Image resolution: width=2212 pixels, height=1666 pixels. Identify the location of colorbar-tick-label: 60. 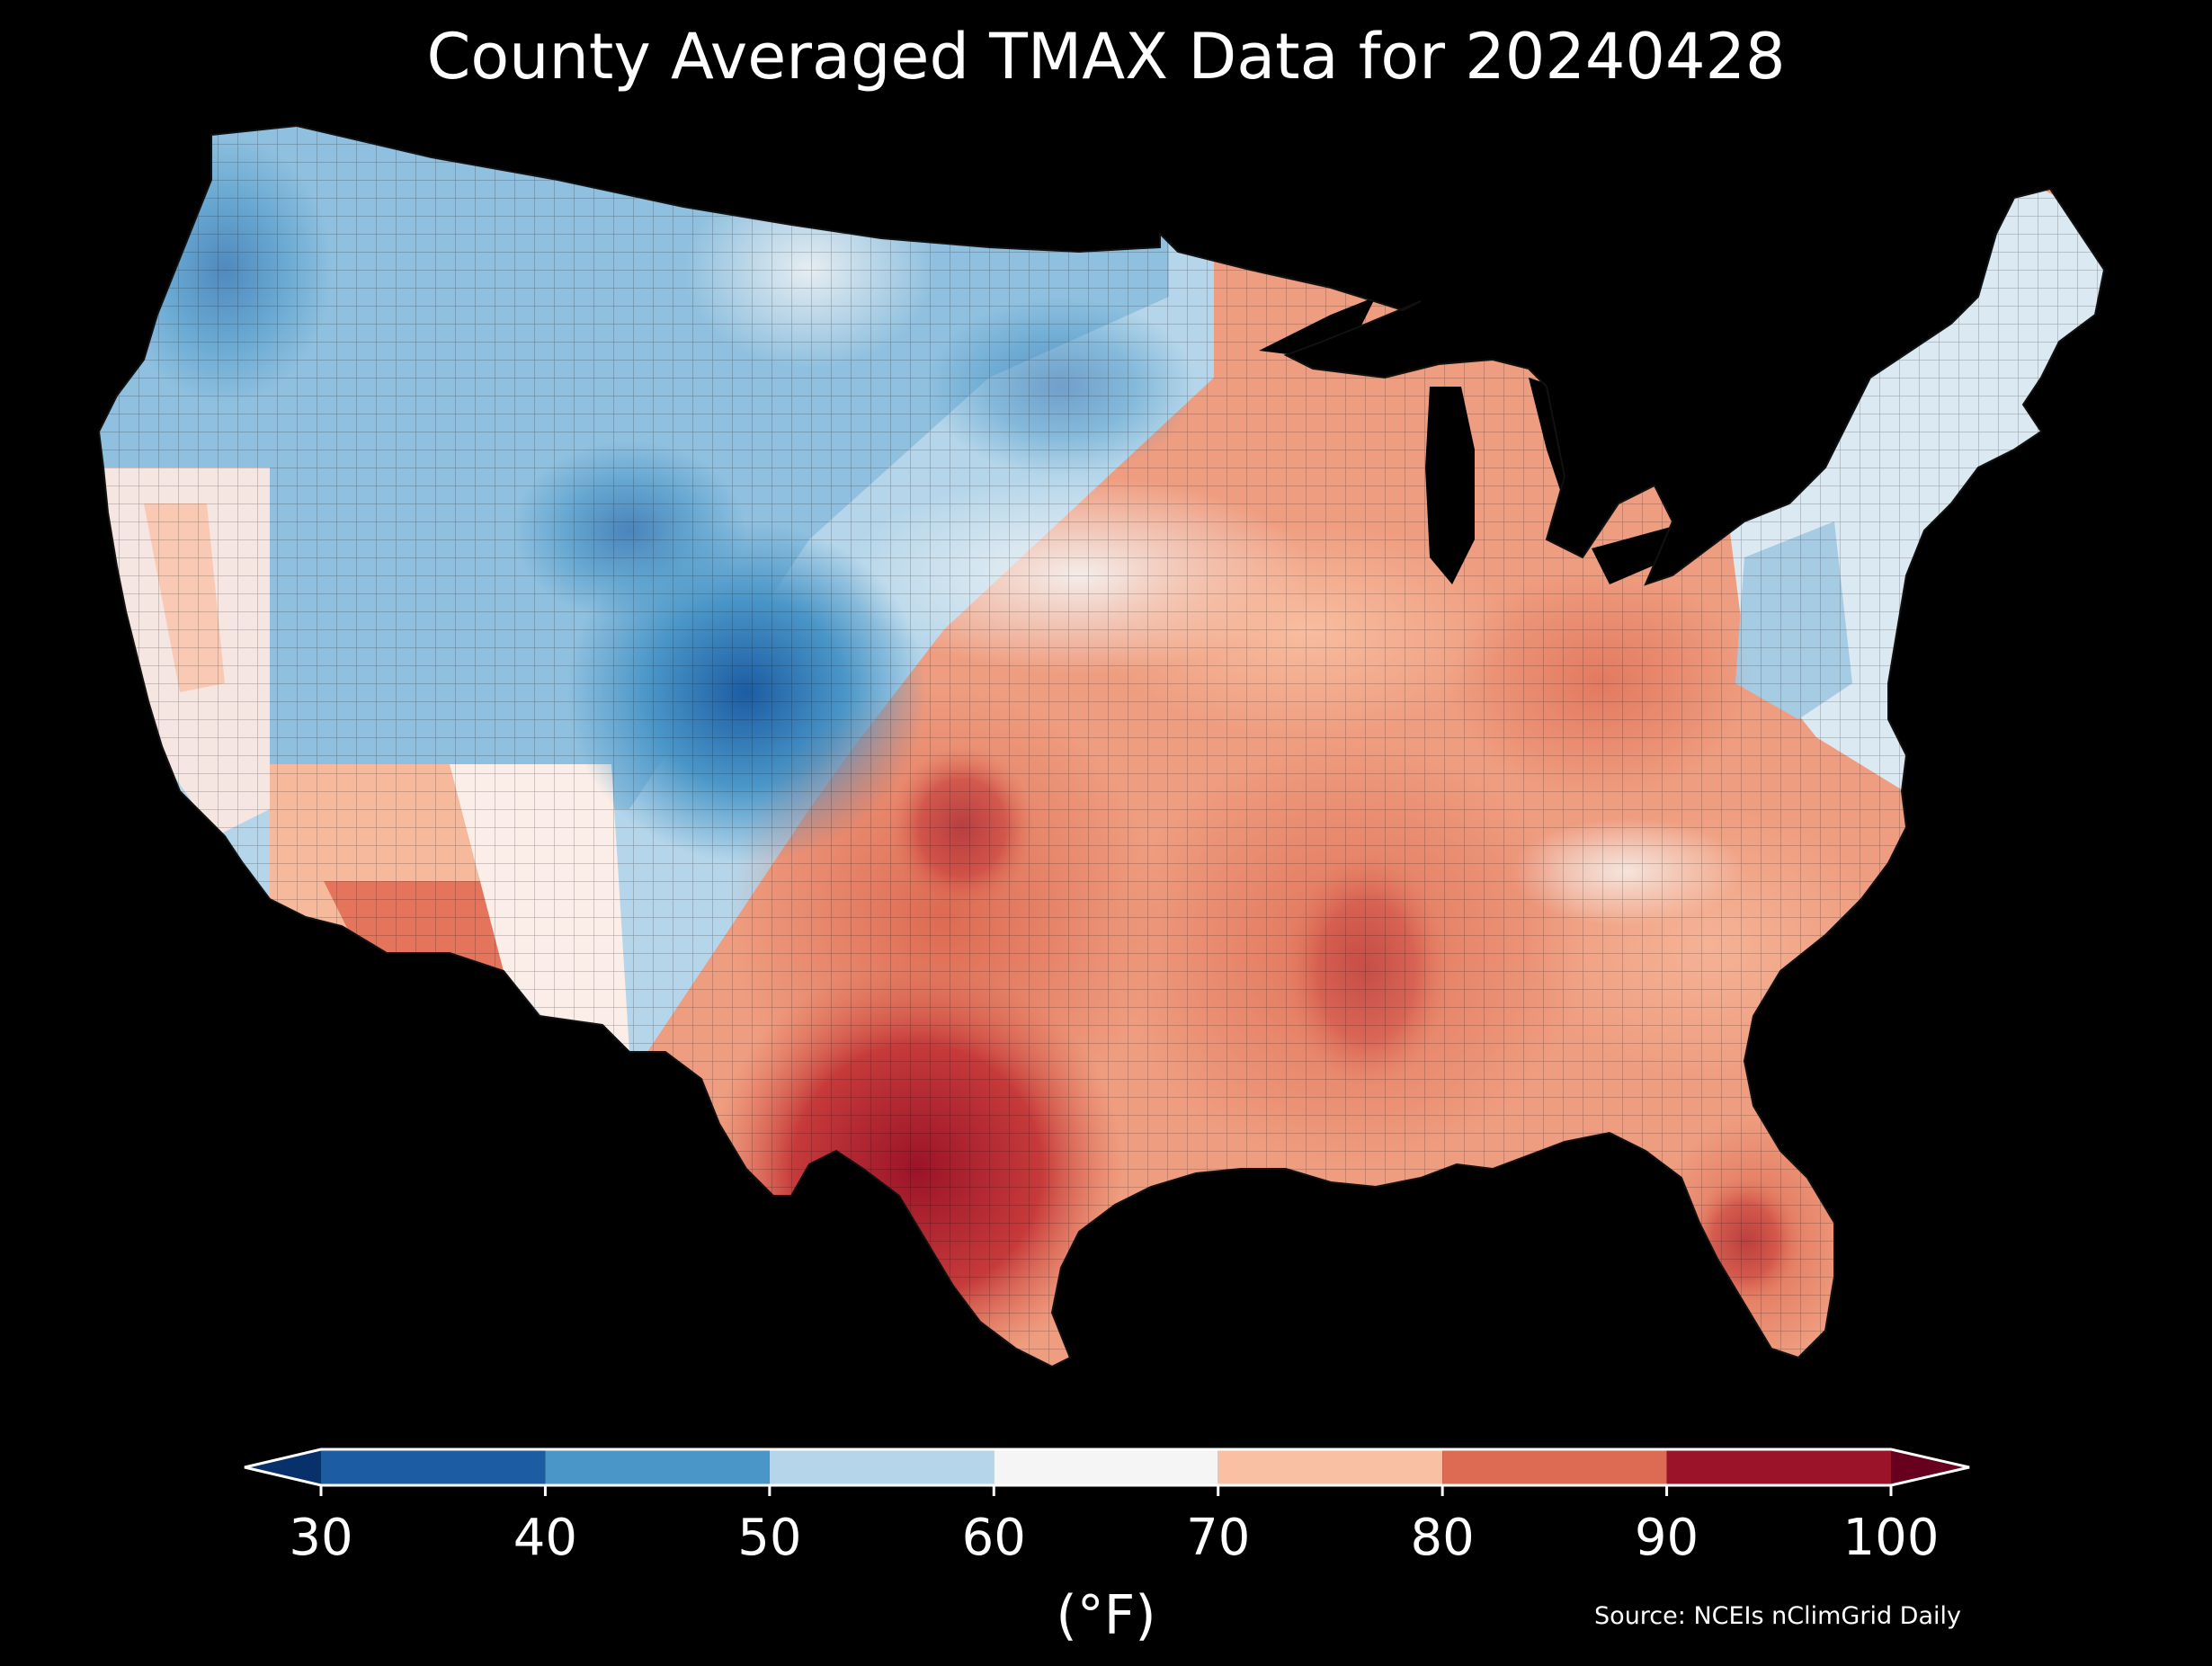
(993, 1538).